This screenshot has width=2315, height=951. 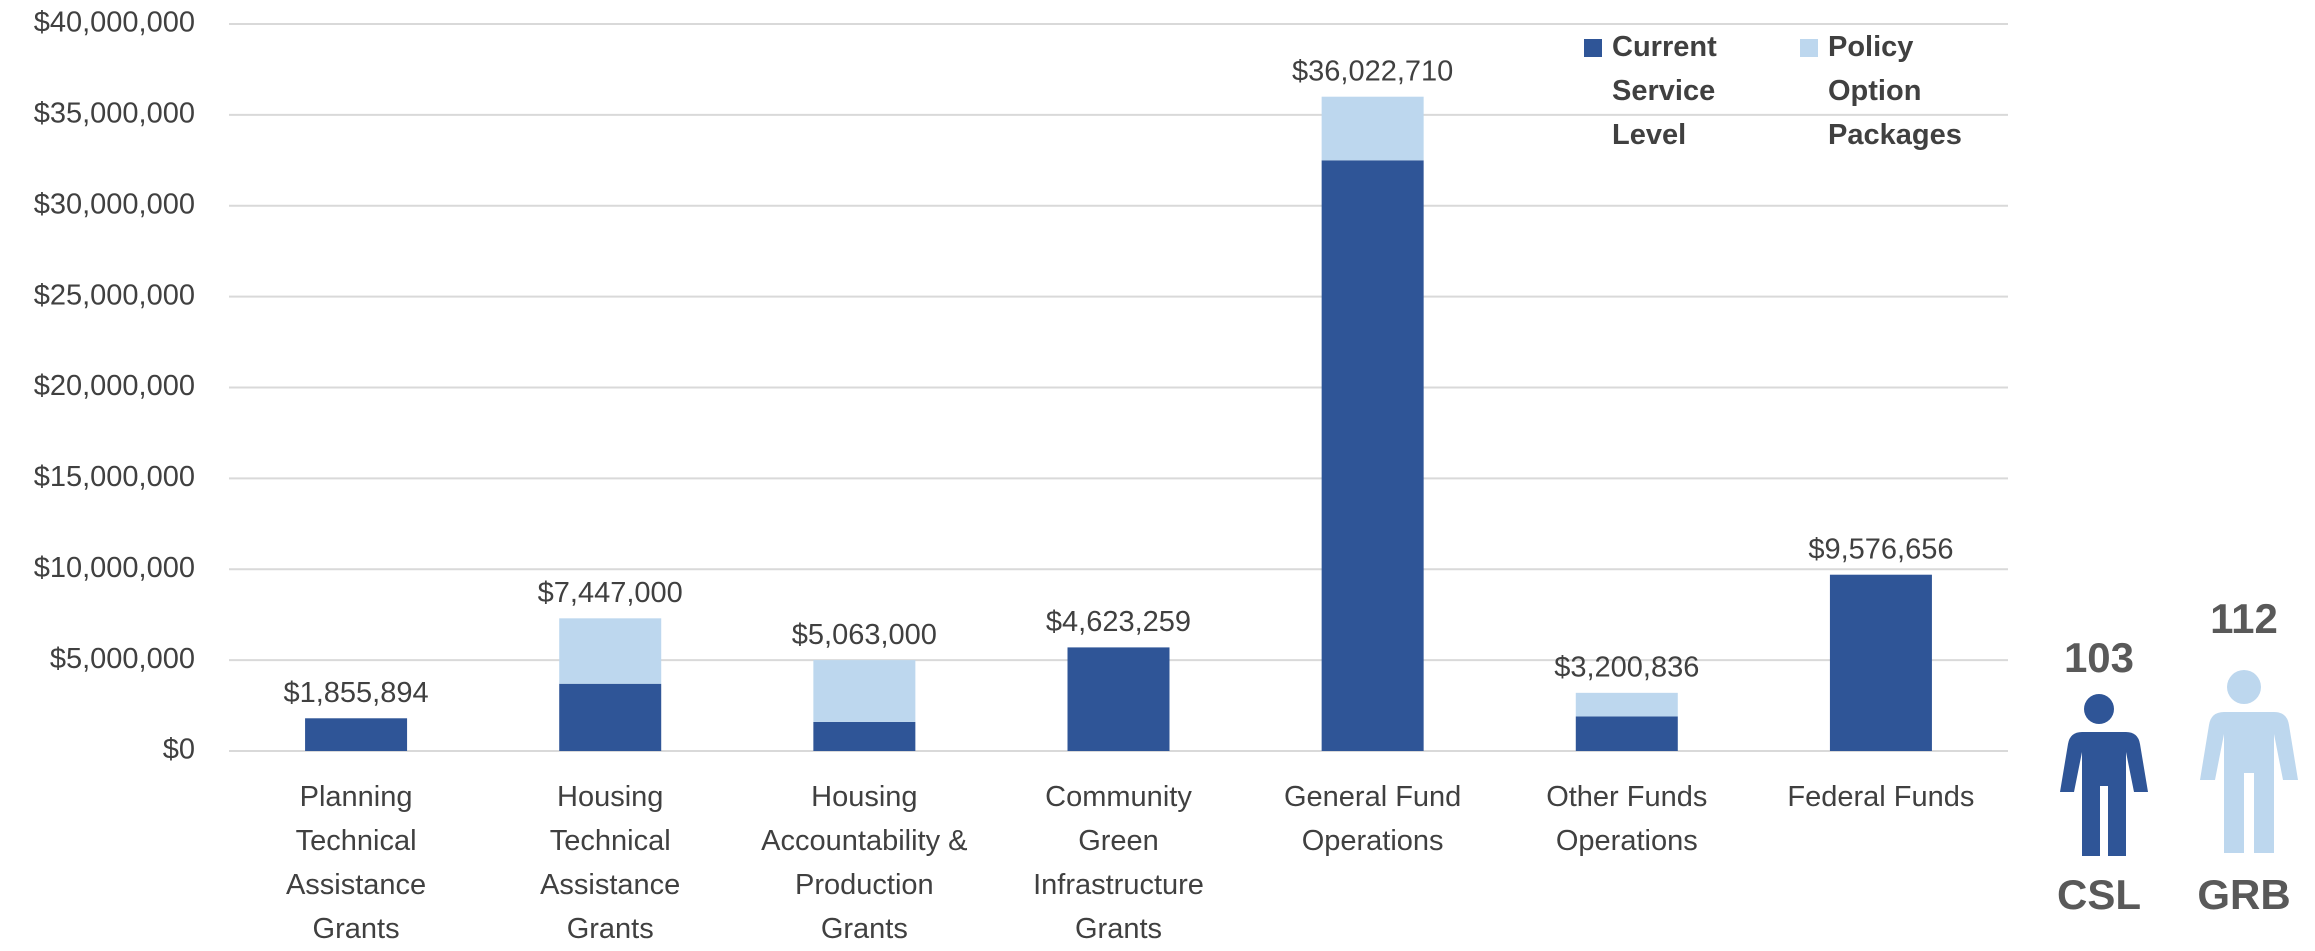 What do you see at coordinates (1626, 667) in the screenshot?
I see `total-label: $3,200,836` at bounding box center [1626, 667].